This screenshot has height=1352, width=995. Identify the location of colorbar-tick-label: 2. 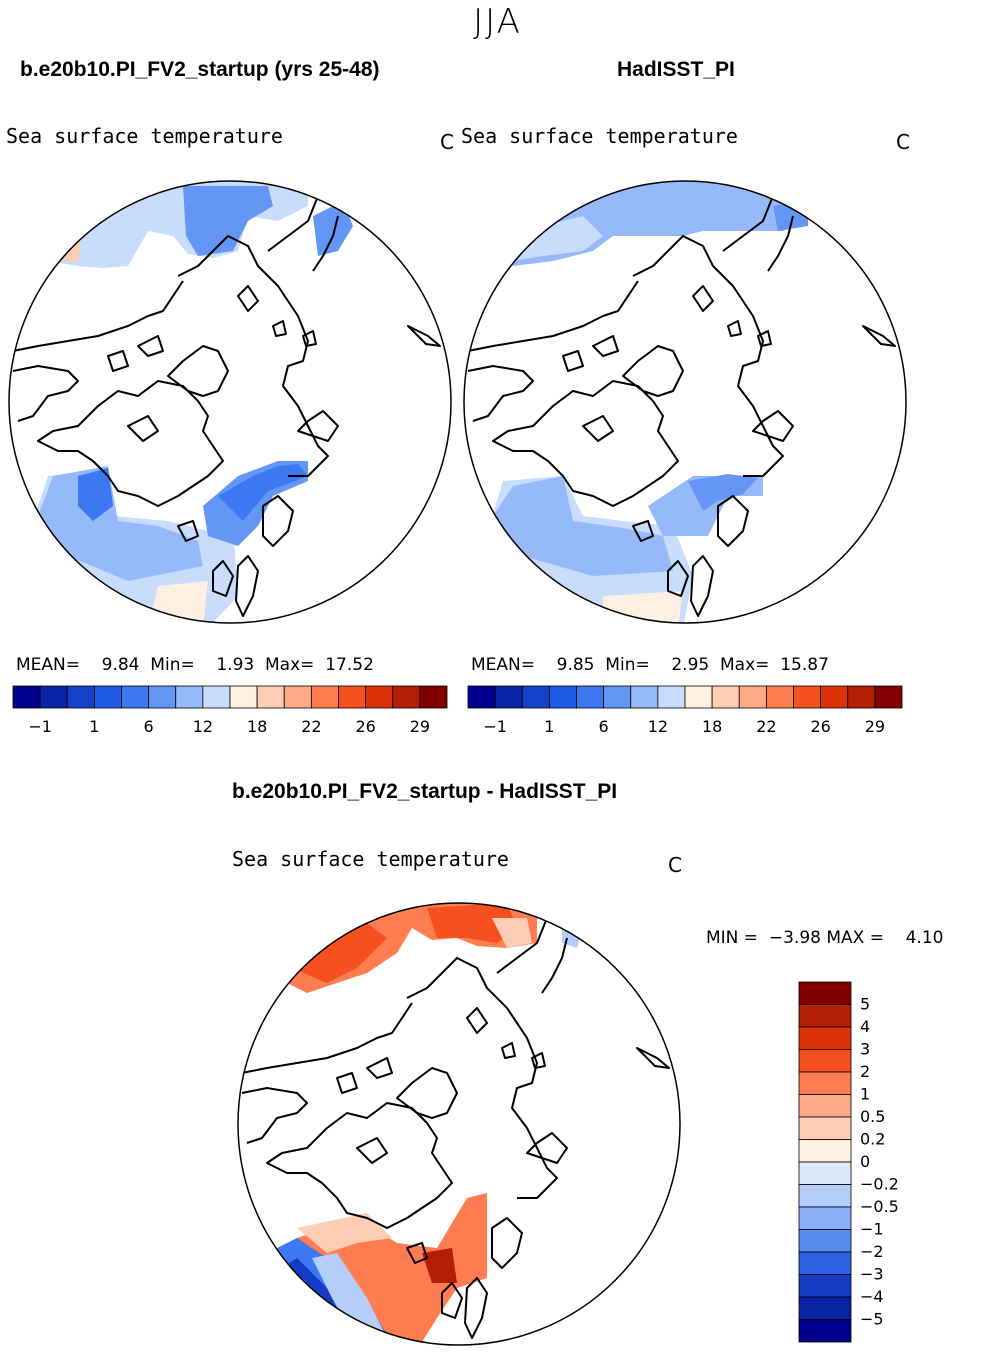
(865, 1071).